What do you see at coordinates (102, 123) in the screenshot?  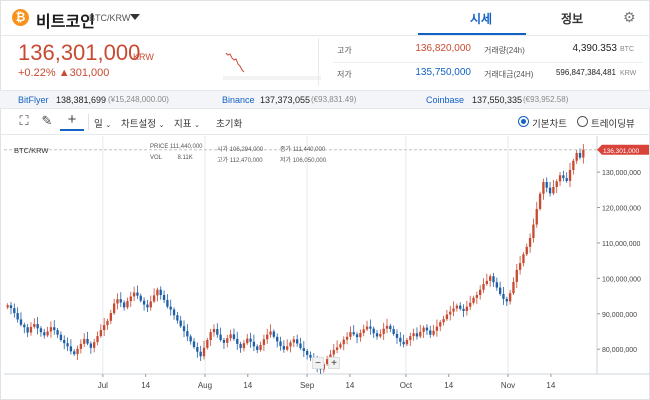 I see `period-menu: 일 ⌄` at bounding box center [102, 123].